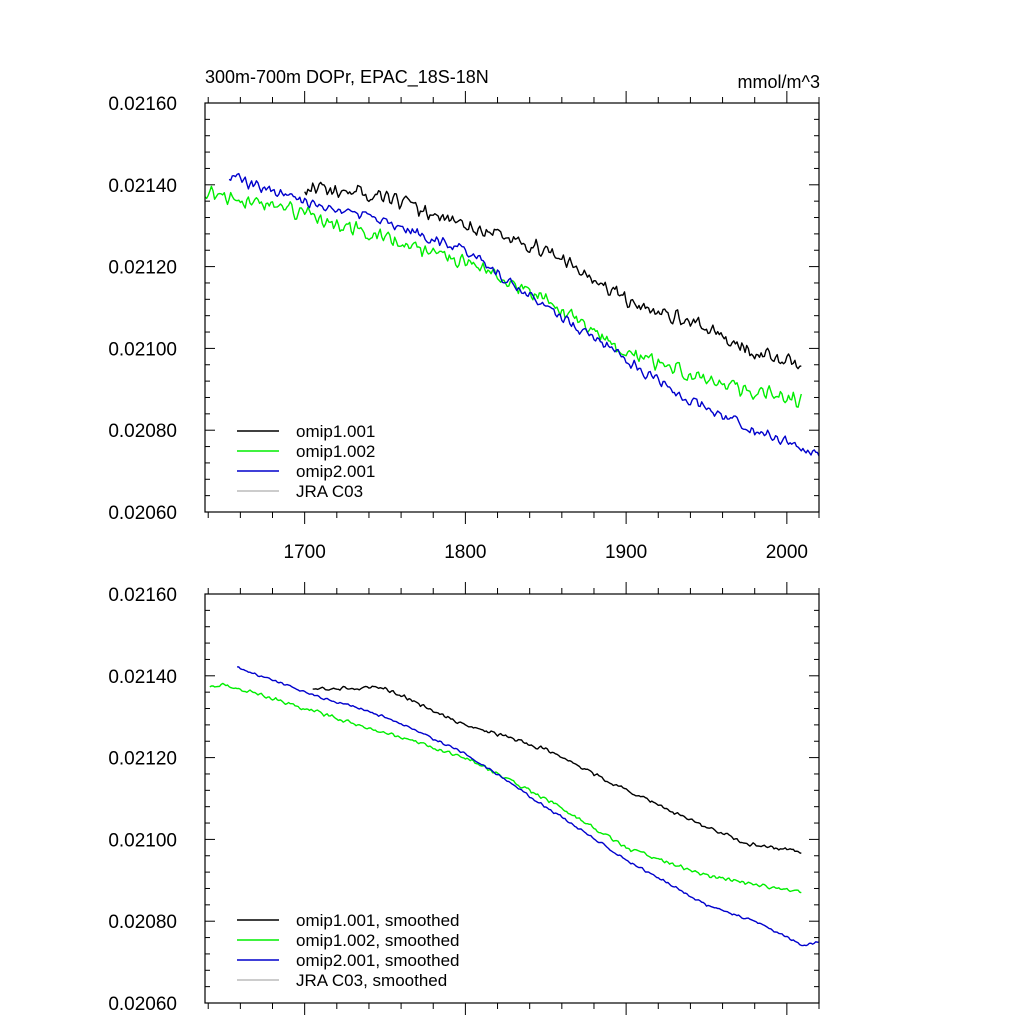 The image size is (1024, 1024). I want to click on units-label: mmol/m^3, so click(779, 82).